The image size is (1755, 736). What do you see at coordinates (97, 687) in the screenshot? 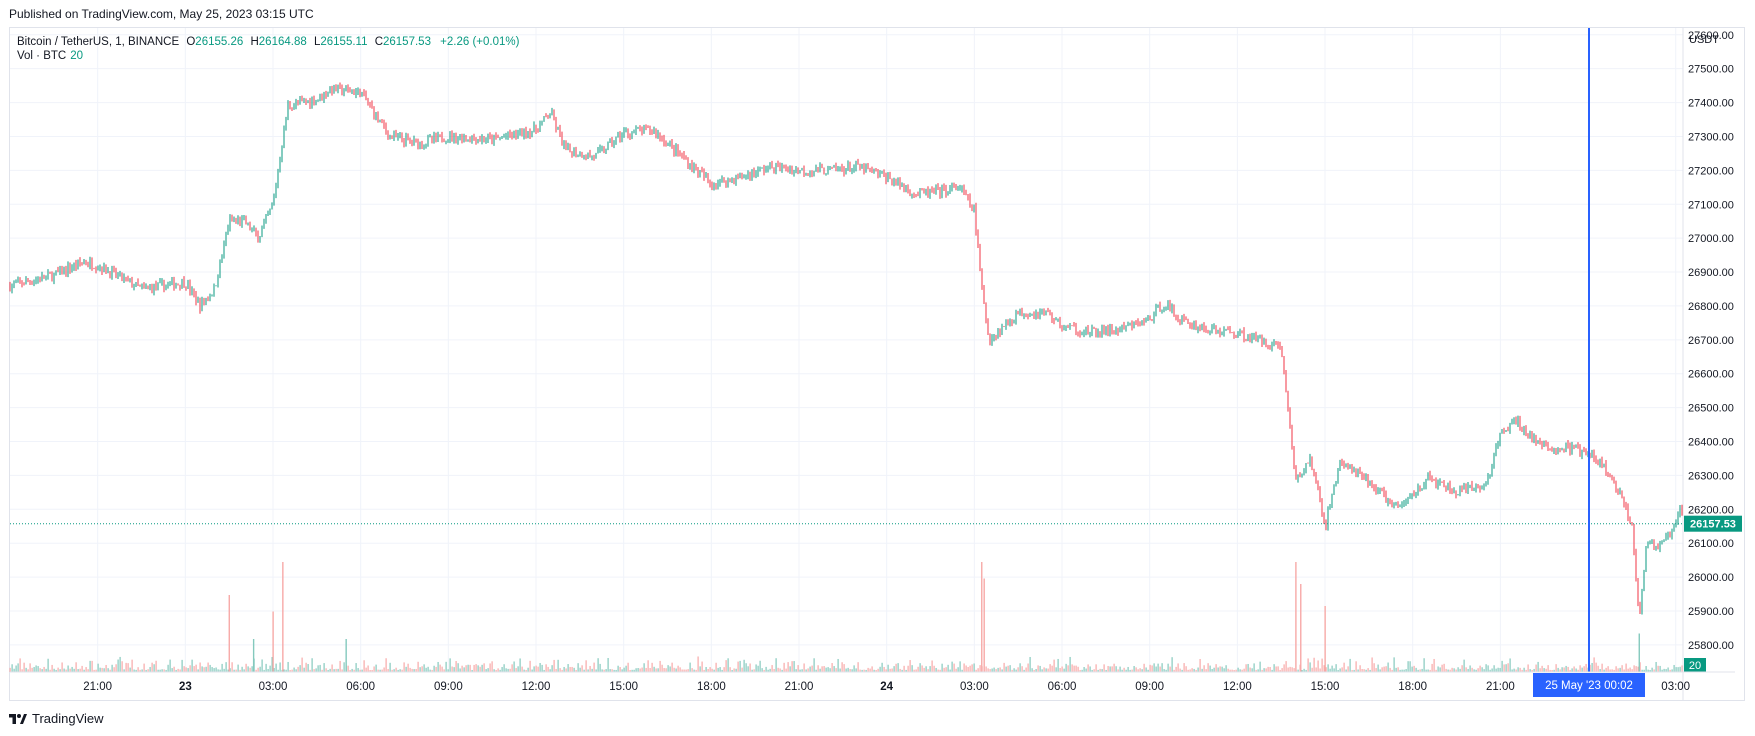
I see `x-tick-label: 21:00` at bounding box center [97, 687].